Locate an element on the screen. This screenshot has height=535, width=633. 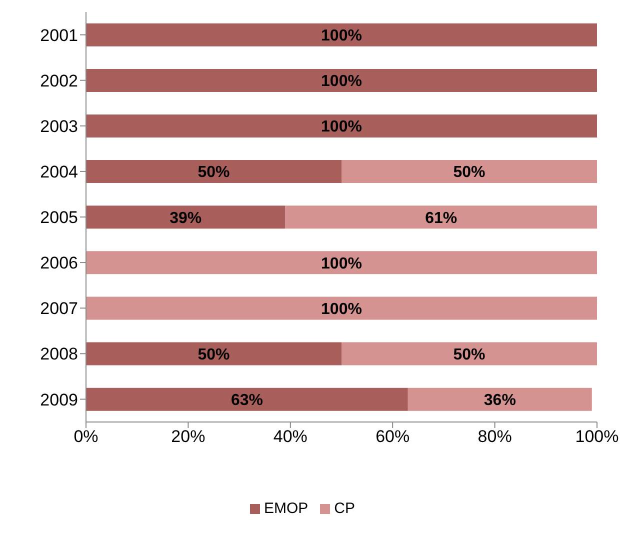
y-tick-label: 2005 is located at coordinates (59, 218).